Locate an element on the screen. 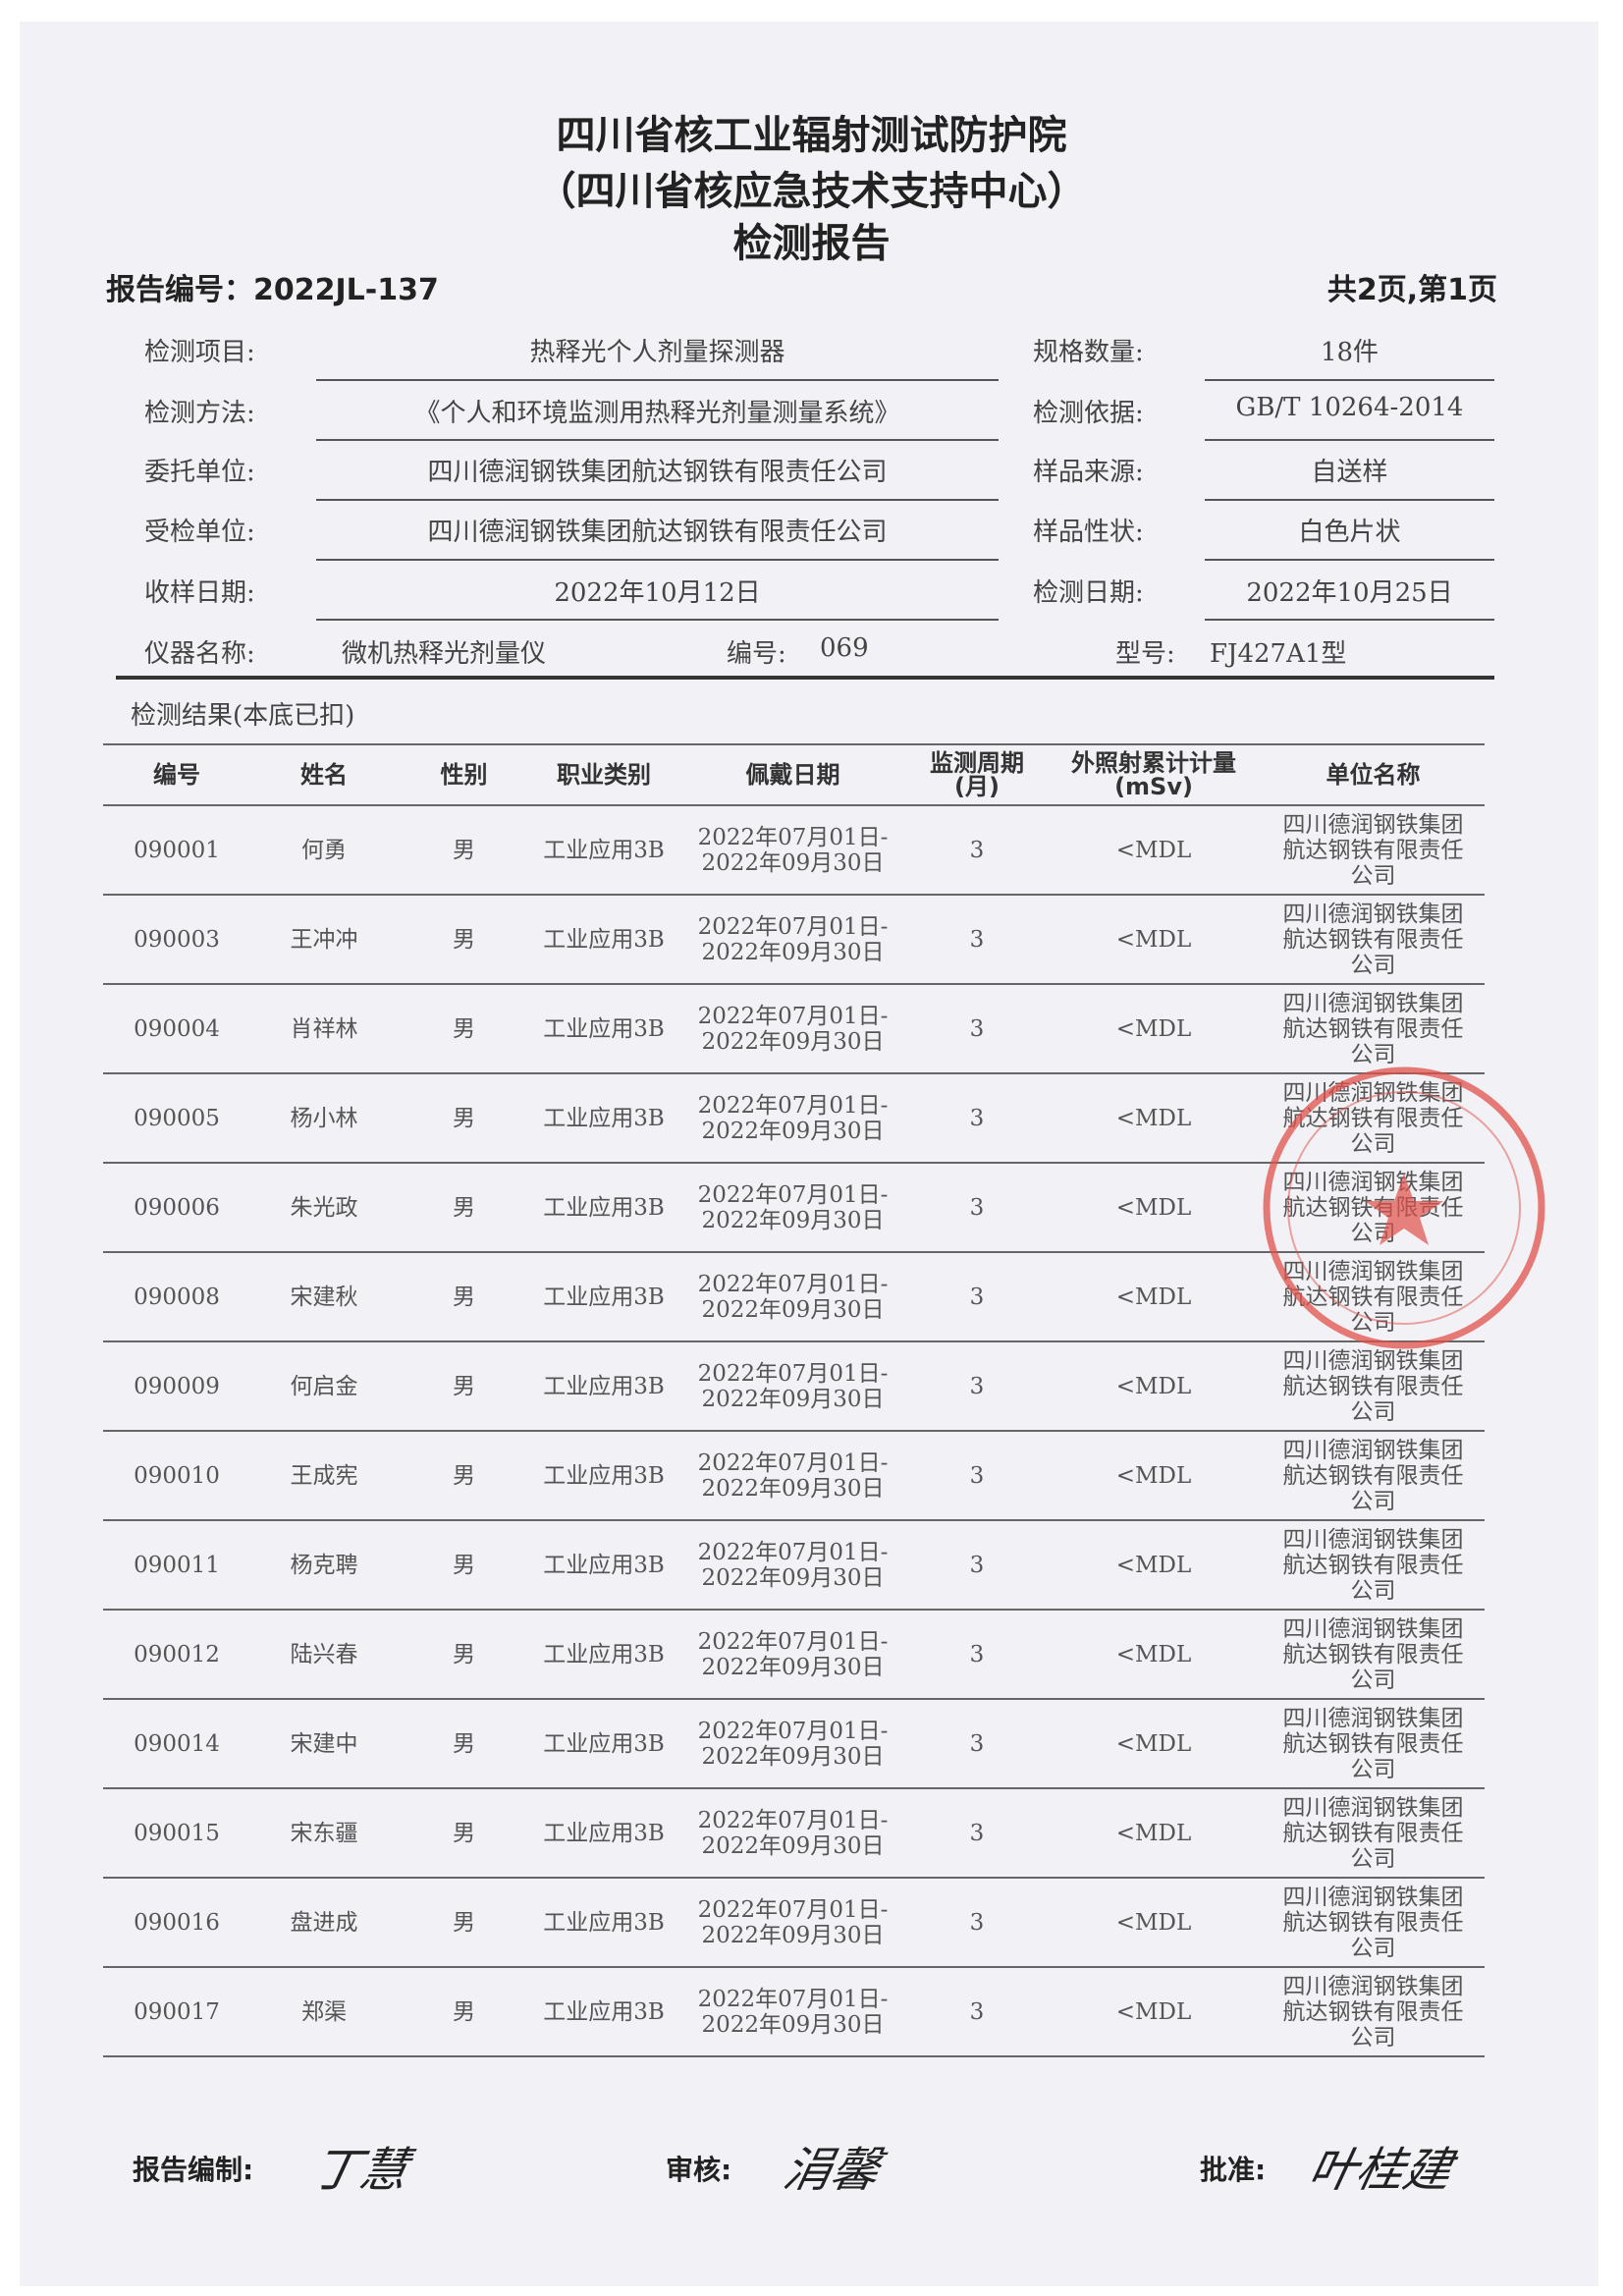 The image size is (1623, 2296). source-value: 自送样 is located at coordinates (1350, 472).